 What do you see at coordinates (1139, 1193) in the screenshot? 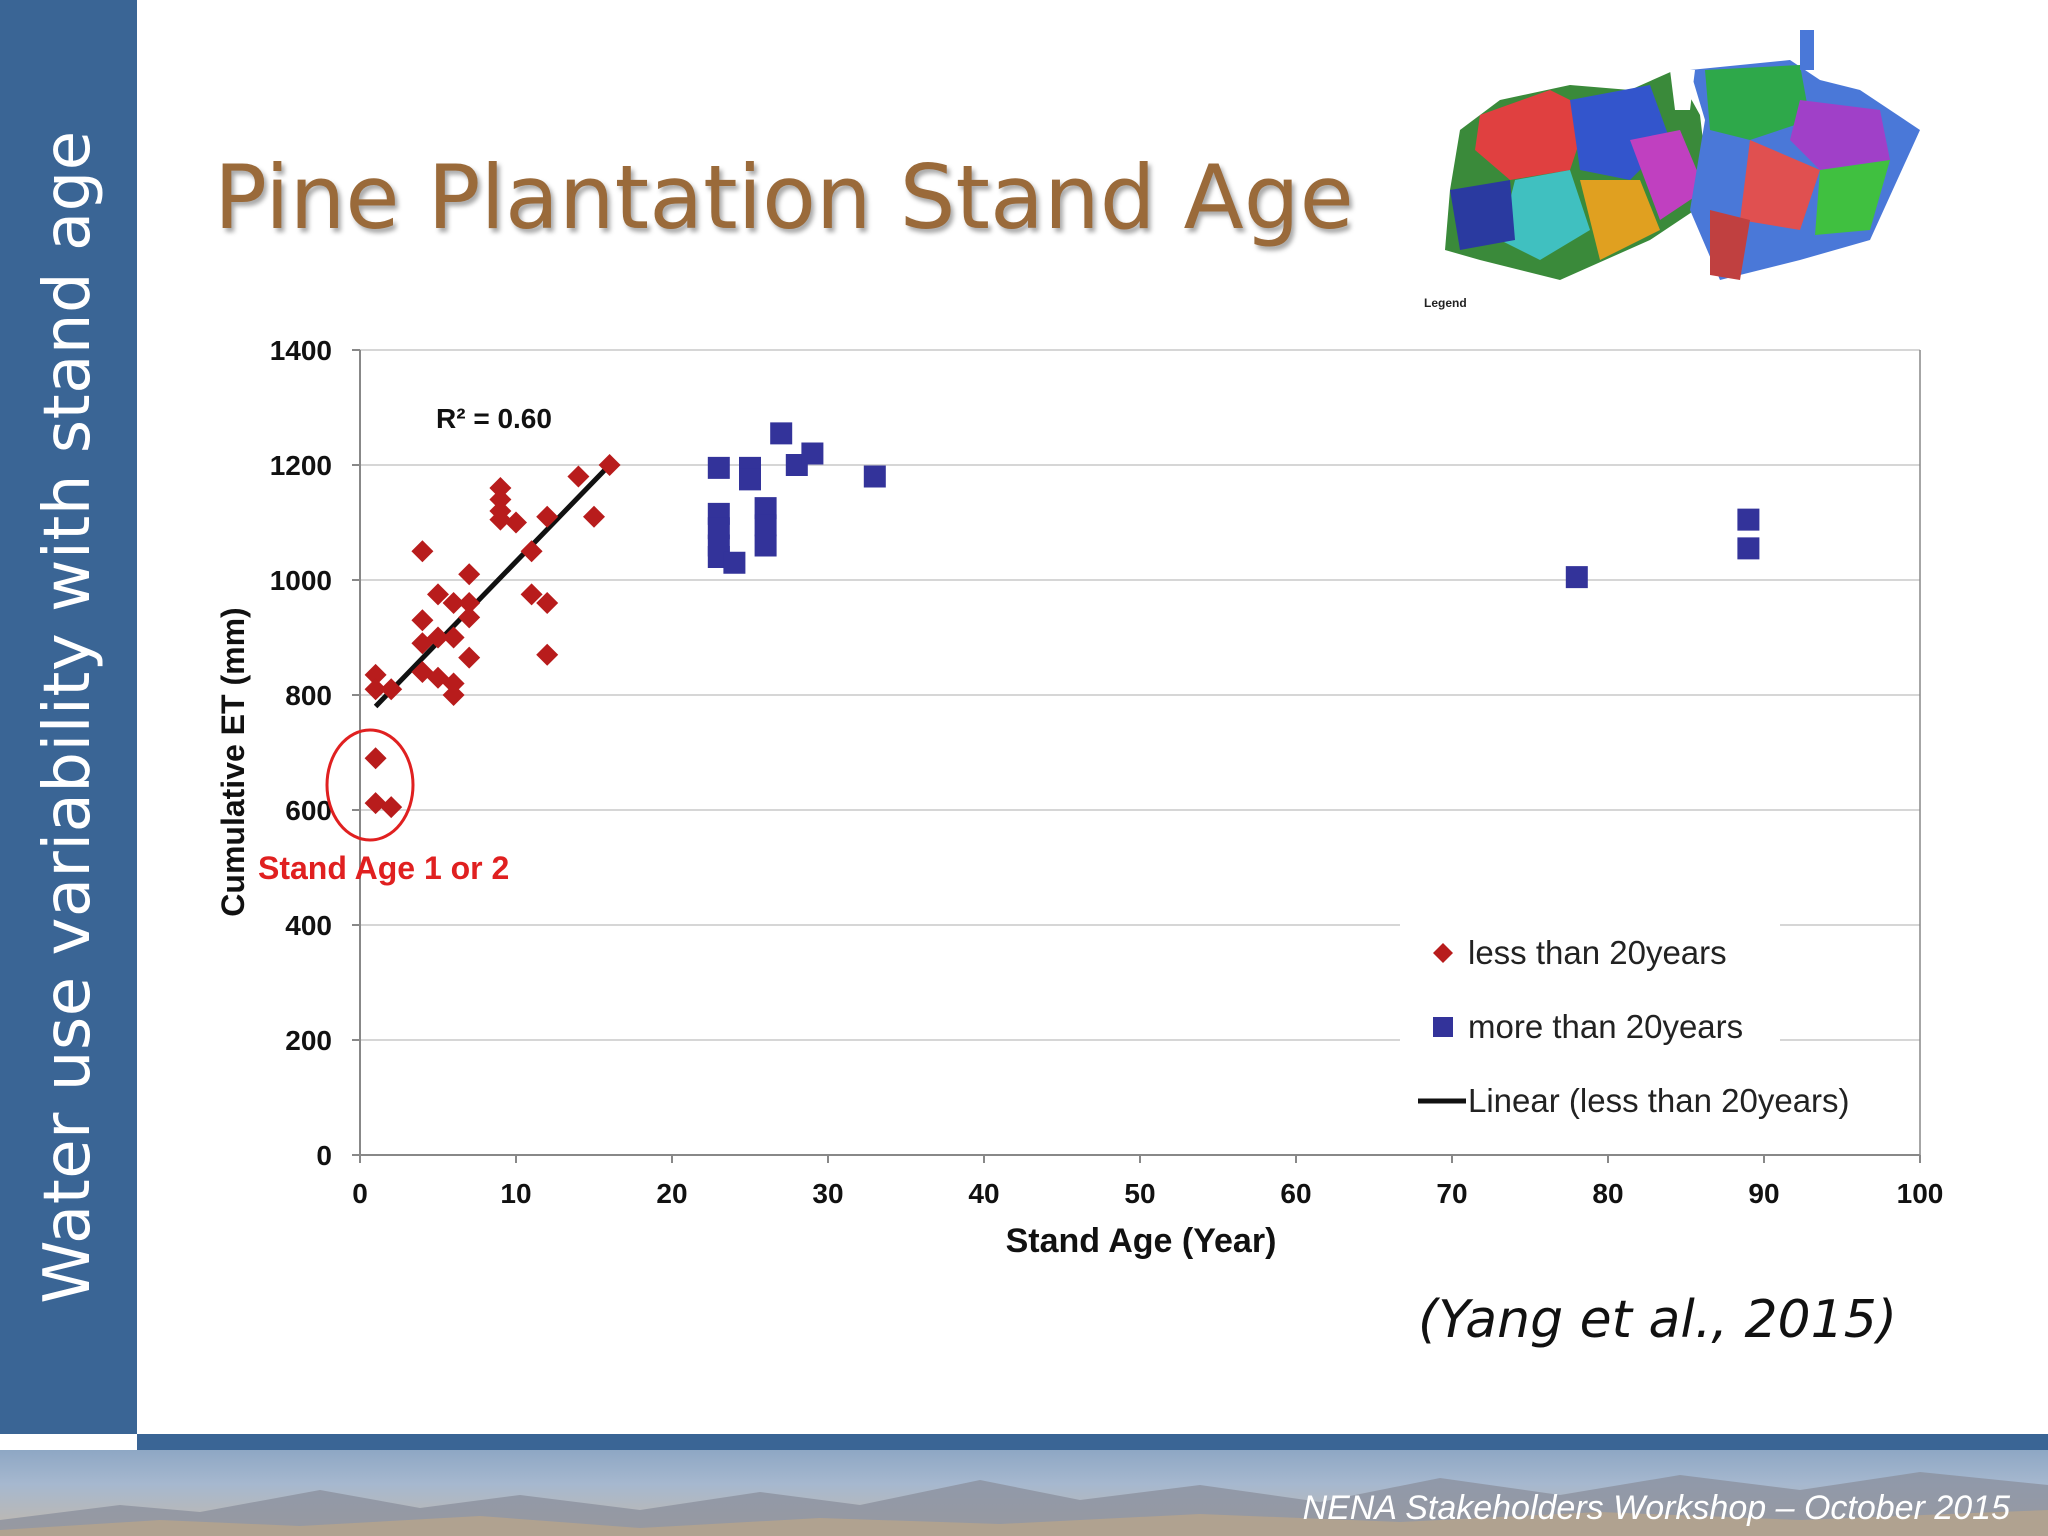
I see `x-tick-label: 50` at bounding box center [1139, 1193].